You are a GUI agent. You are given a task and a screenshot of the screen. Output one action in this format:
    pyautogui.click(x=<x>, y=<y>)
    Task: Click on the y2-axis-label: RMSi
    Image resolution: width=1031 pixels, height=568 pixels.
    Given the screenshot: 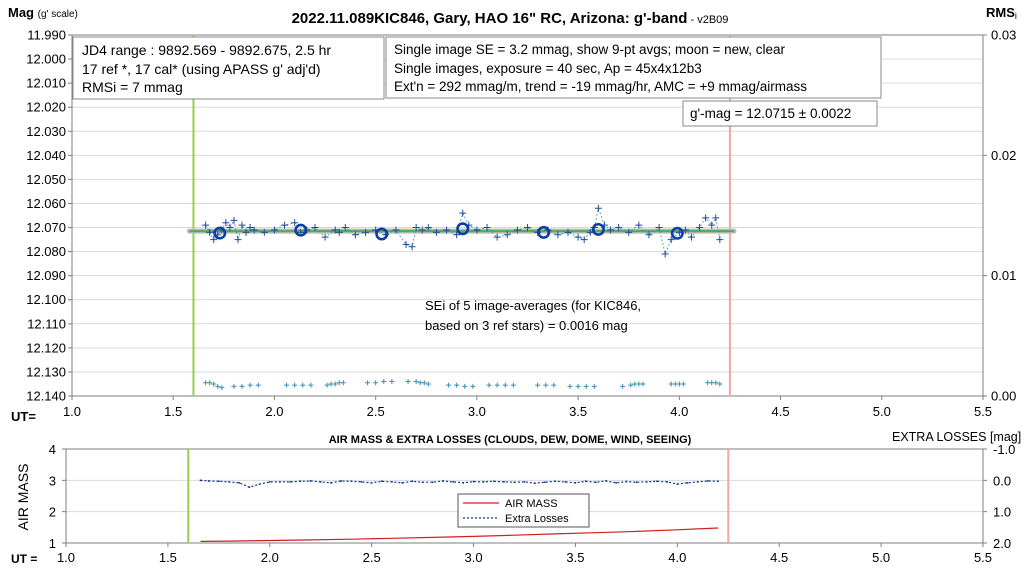 What is the action you would take?
    pyautogui.click(x=1001, y=13)
    